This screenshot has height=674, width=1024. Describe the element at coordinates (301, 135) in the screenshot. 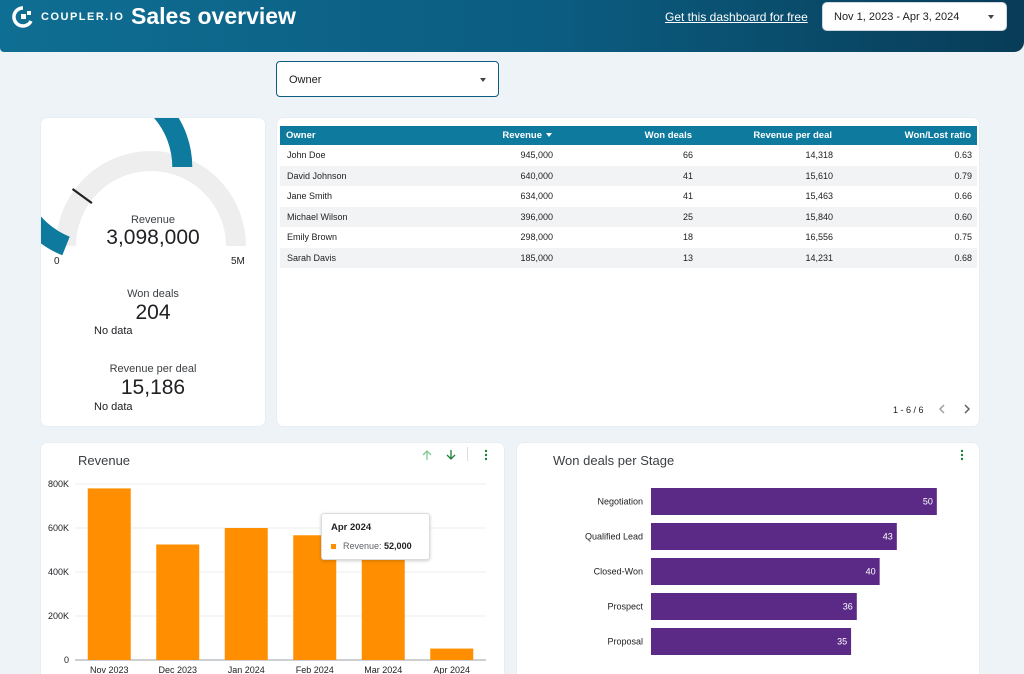

I see `col-header-owner: Owner` at that location.